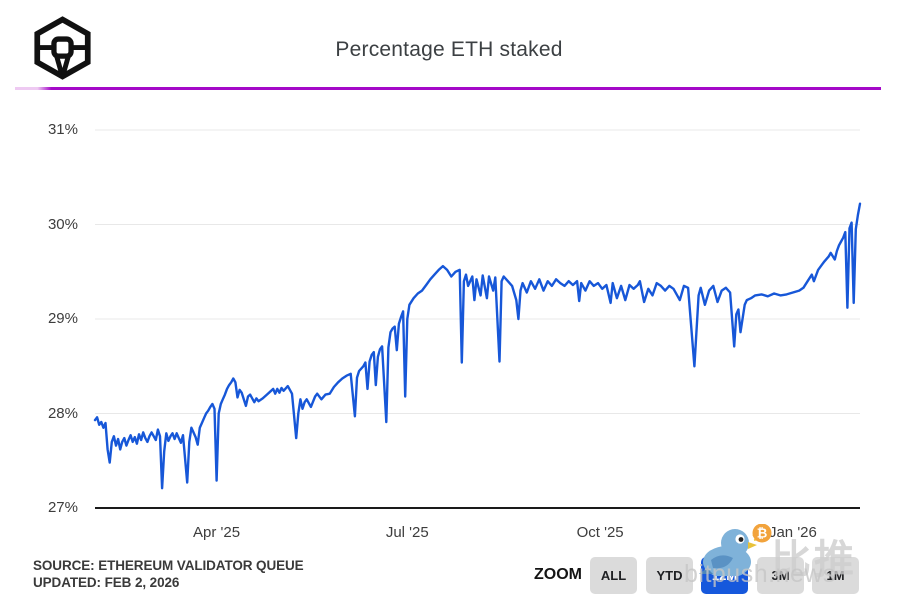 The width and height of the screenshot is (898, 601). Describe the element at coordinates (669, 575) in the screenshot. I see `zoom-range-button-ytd: YTD` at that location.